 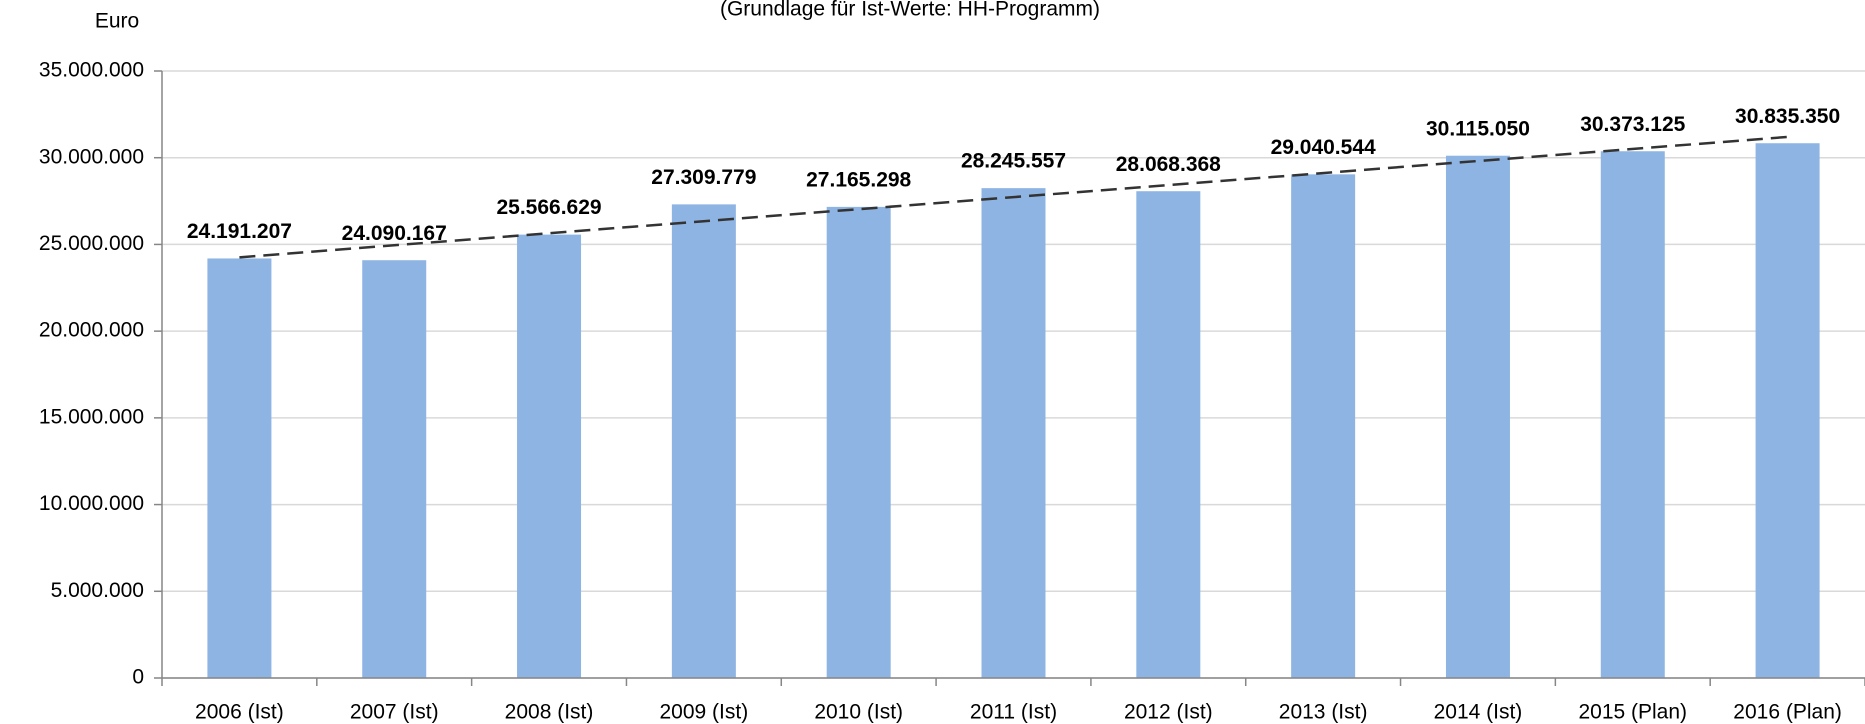 What do you see at coordinates (1787, 712) in the screenshot?
I see `x-tick-label: 2016 (Plan)` at bounding box center [1787, 712].